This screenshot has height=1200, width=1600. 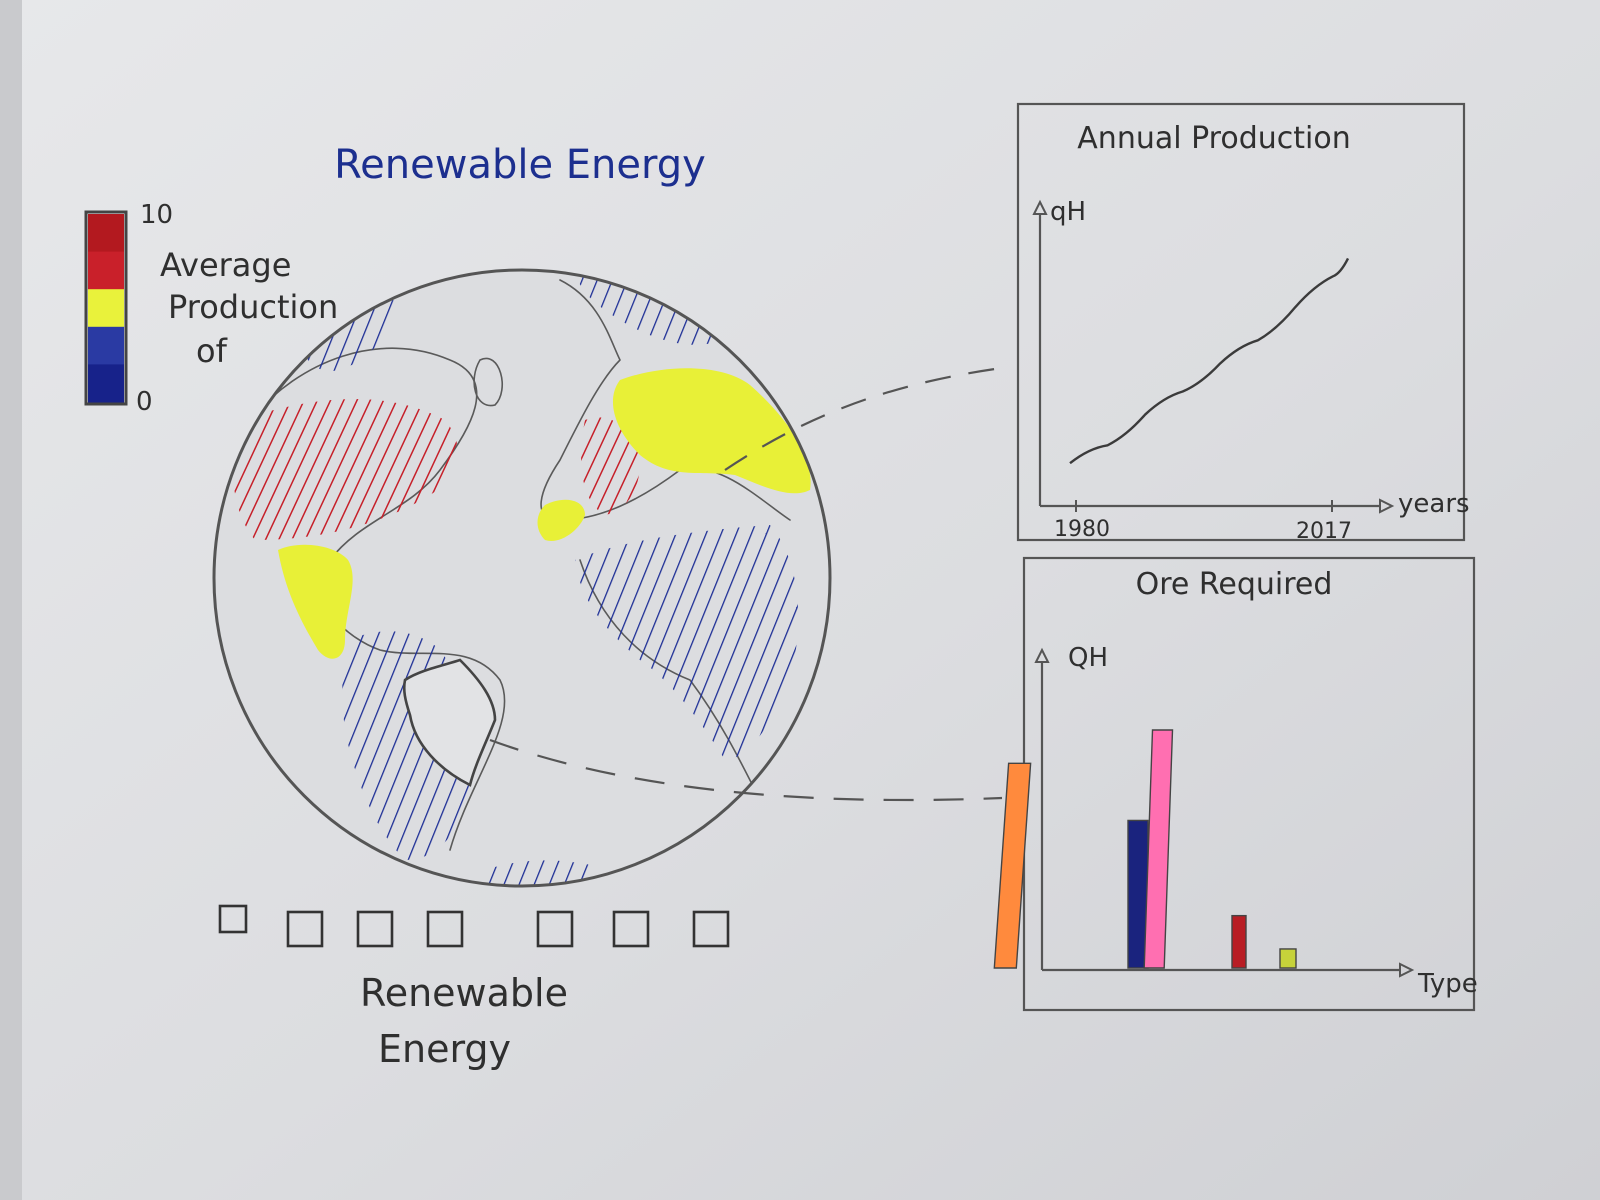 What do you see at coordinates (1234, 584) in the screenshot?
I see `ore-required-title: Ore Required` at bounding box center [1234, 584].